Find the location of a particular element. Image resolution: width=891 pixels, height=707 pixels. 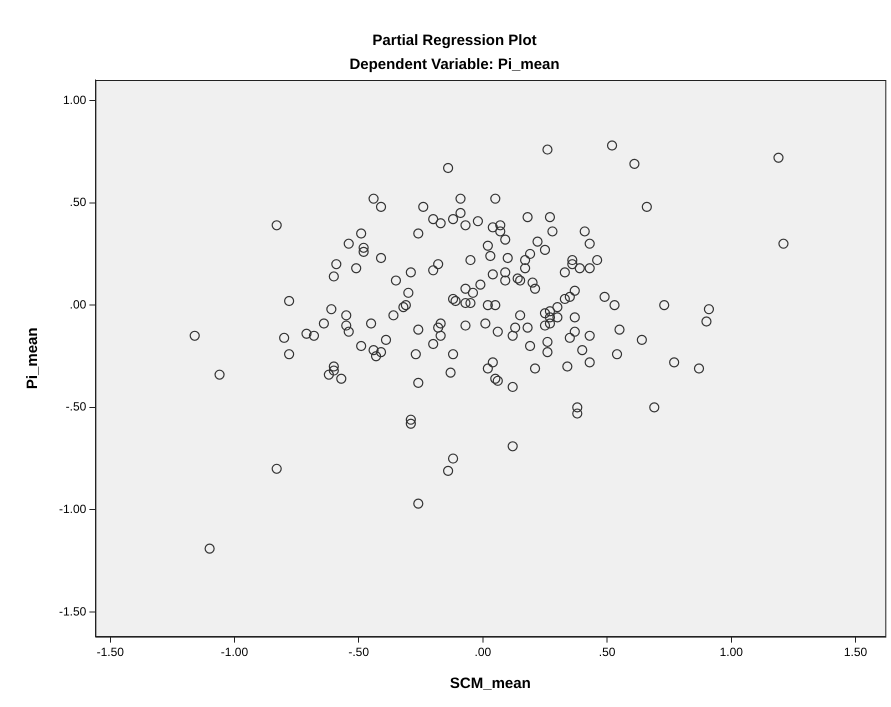

y-tick-label: 1.00 is located at coordinates (74, 99).